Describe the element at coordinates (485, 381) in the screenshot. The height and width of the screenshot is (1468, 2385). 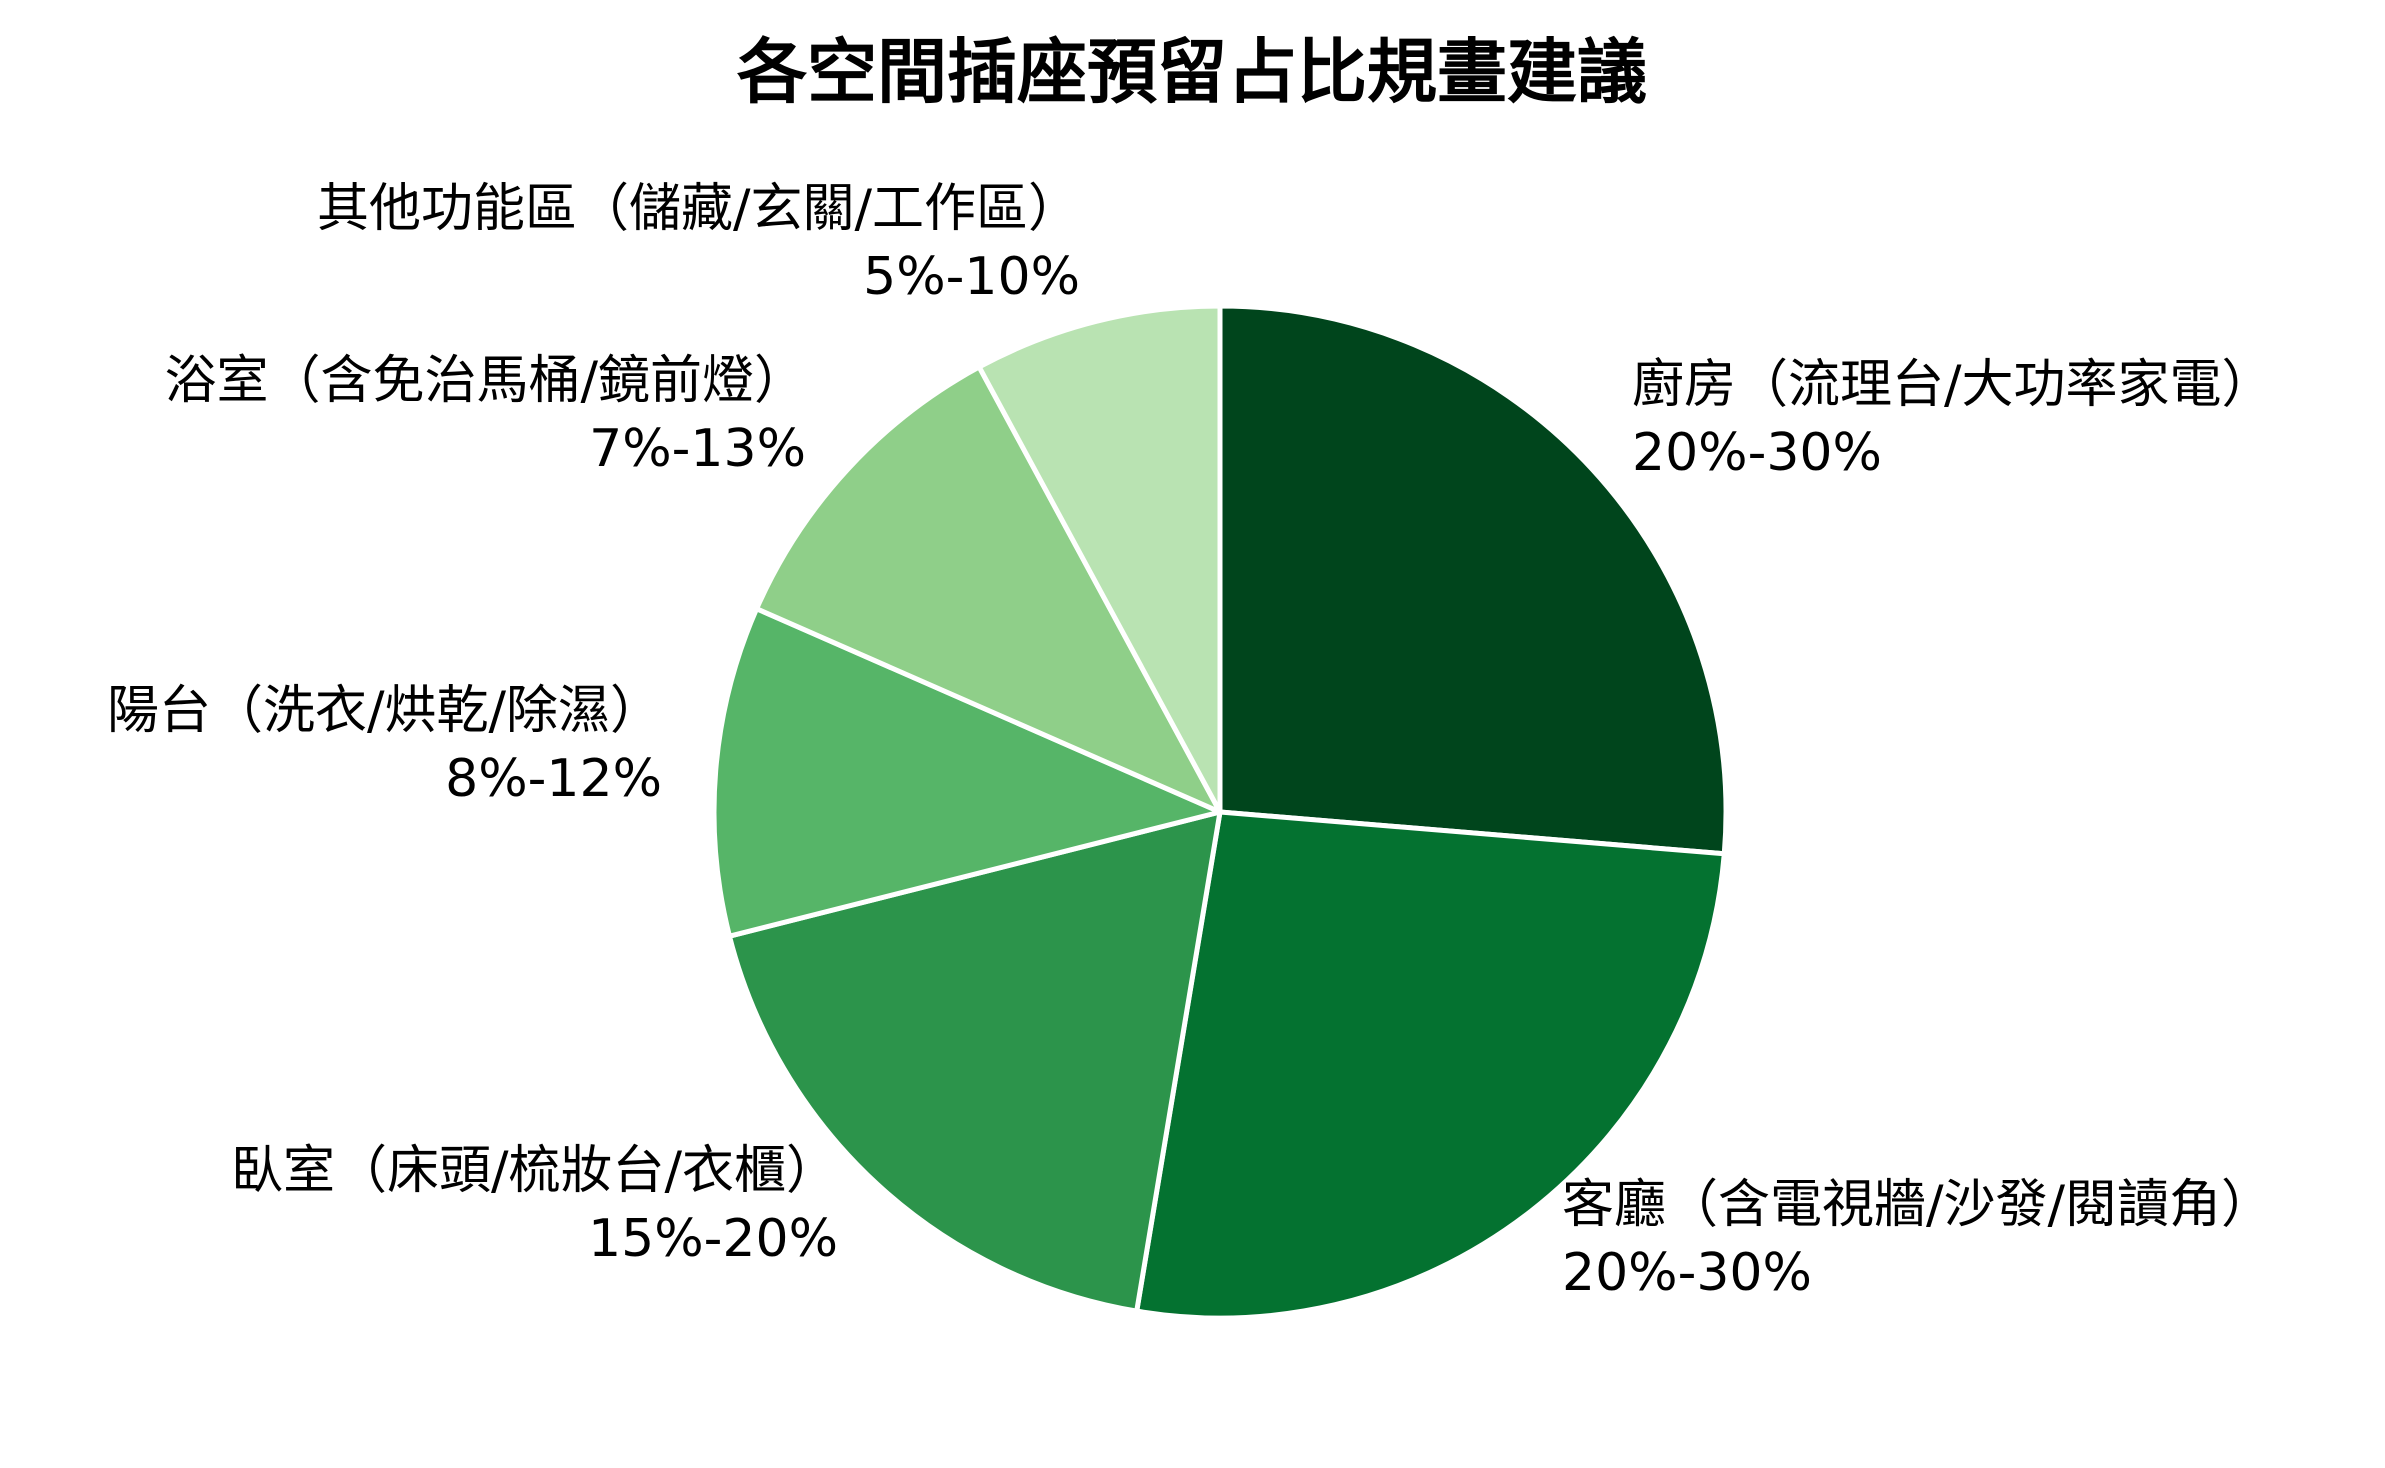
I see `slice-label-5: 浴室（含免治馬桶/鏡前燈）` at that location.